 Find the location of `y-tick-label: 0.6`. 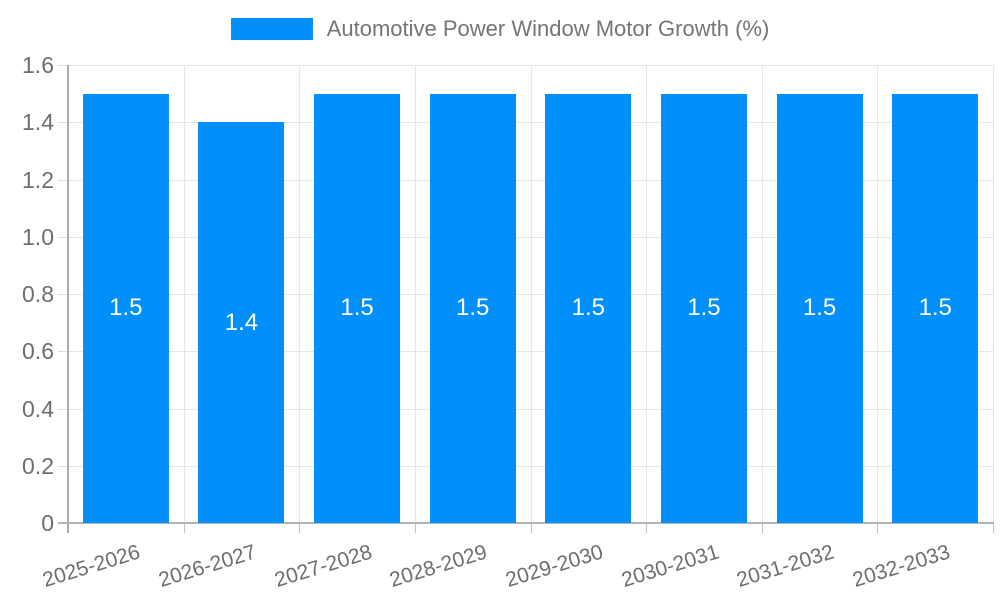

y-tick-label: 0.6 is located at coordinates (38, 351).